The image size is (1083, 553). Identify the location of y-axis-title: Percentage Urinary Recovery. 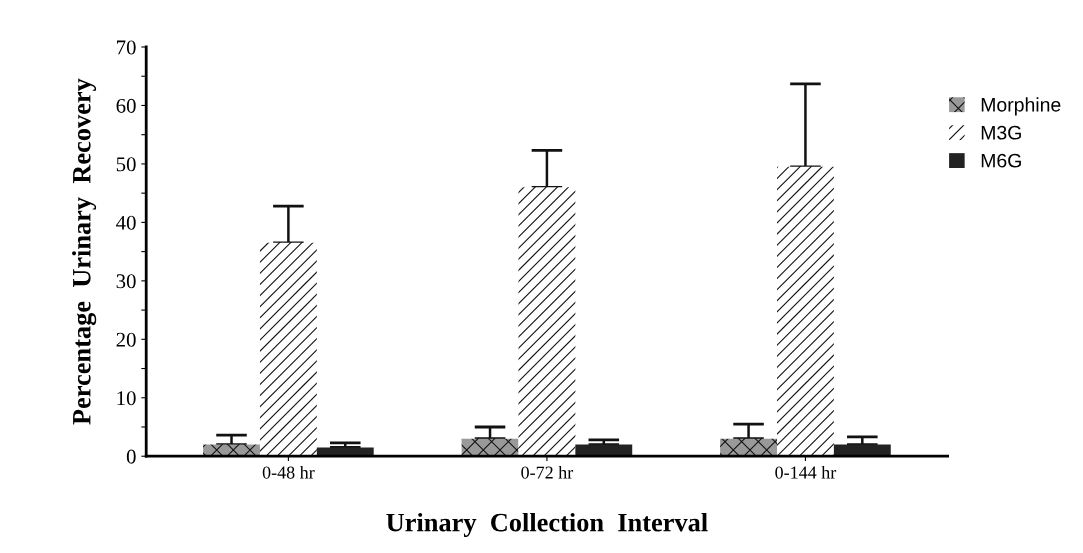
(84, 251).